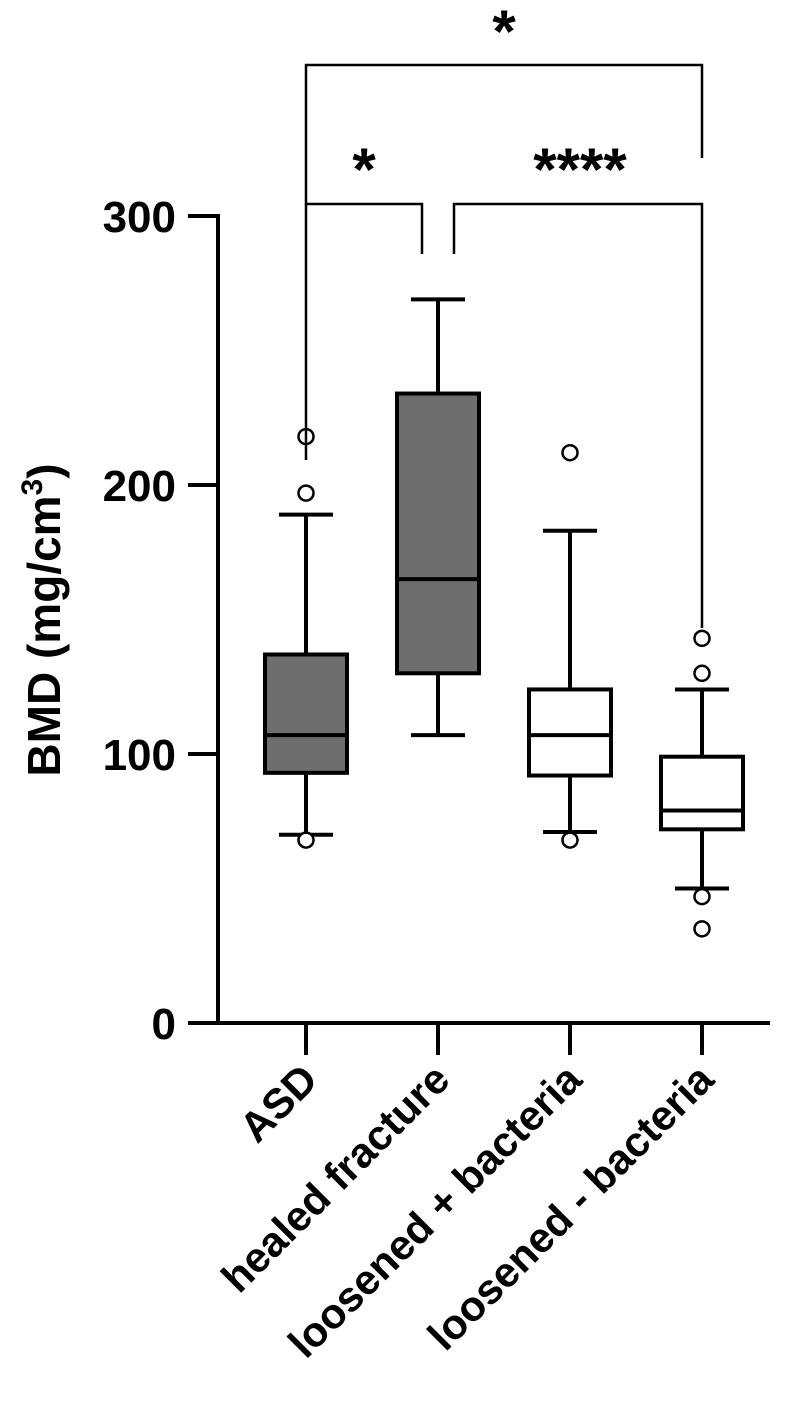 The height and width of the screenshot is (1426, 796). Describe the element at coordinates (580, 169) in the screenshot. I see `significance-label: ****` at that location.